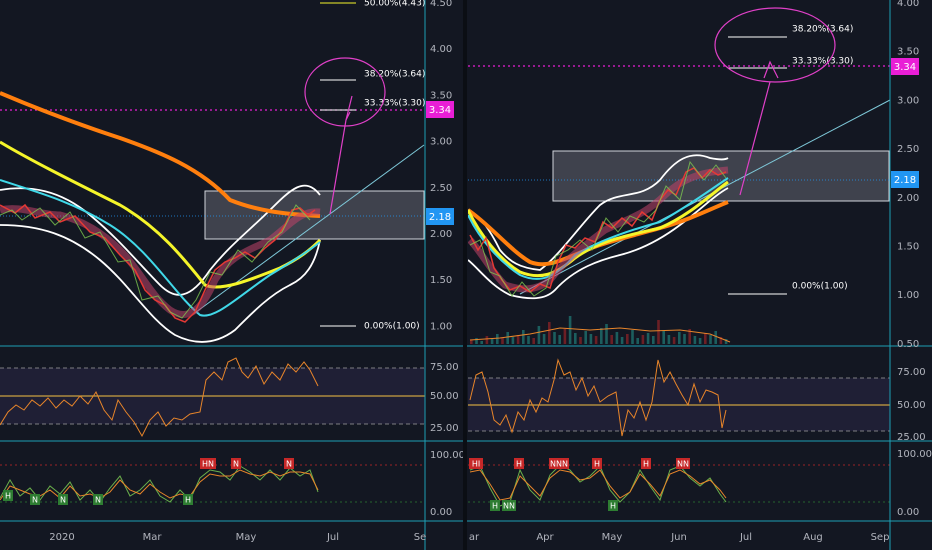  I want to click on left-price-tick: 2.00, so click(441, 234).